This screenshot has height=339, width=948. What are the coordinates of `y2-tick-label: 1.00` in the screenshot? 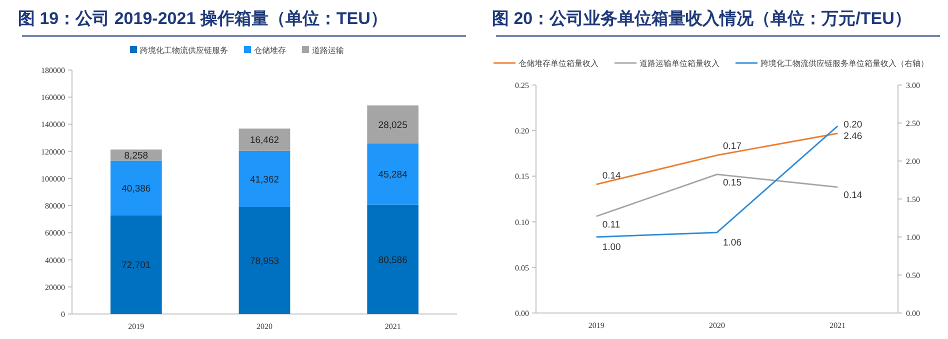 It's located at (913, 237).